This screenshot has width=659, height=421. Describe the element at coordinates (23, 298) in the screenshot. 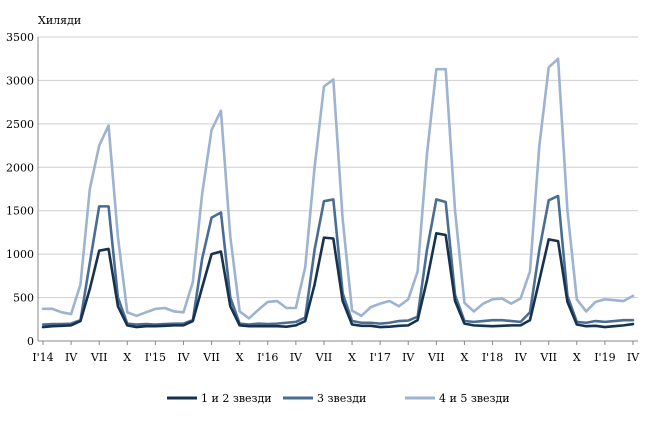

I see `y-tick-label: 500` at that location.